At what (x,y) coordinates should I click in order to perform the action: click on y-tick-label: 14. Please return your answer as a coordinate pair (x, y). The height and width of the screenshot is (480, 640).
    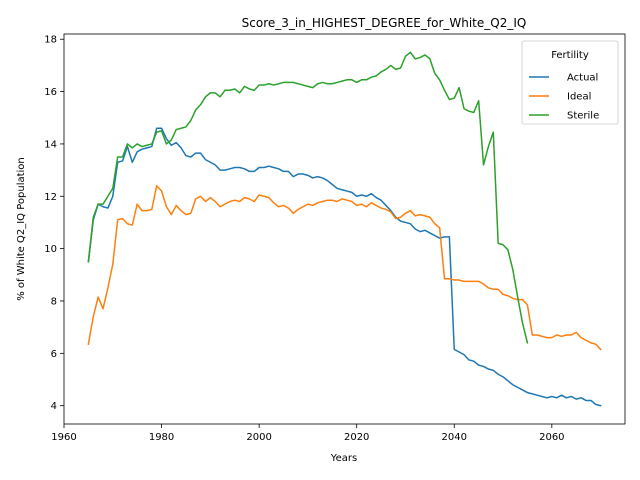
    Looking at the image, I should click on (50, 144).